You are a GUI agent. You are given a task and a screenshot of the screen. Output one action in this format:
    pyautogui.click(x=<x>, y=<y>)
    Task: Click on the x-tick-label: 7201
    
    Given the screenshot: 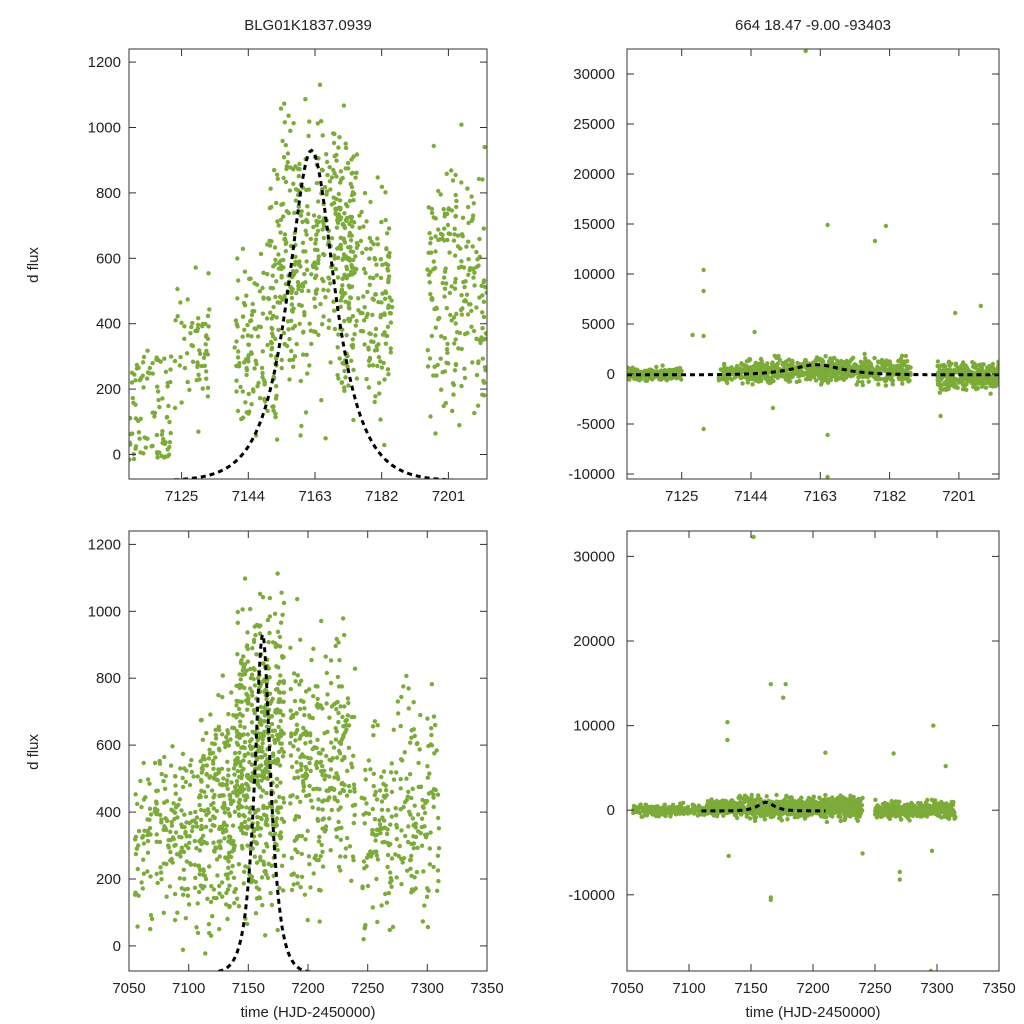 What is the action you would take?
    pyautogui.click(x=958, y=496)
    